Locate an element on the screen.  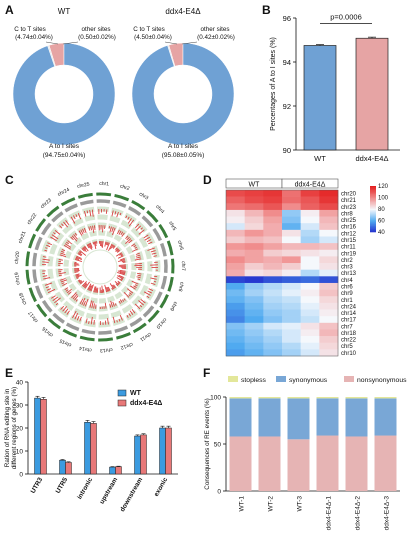
f-legend-label-2: nonsynonymous is located at coordinates (382, 380).